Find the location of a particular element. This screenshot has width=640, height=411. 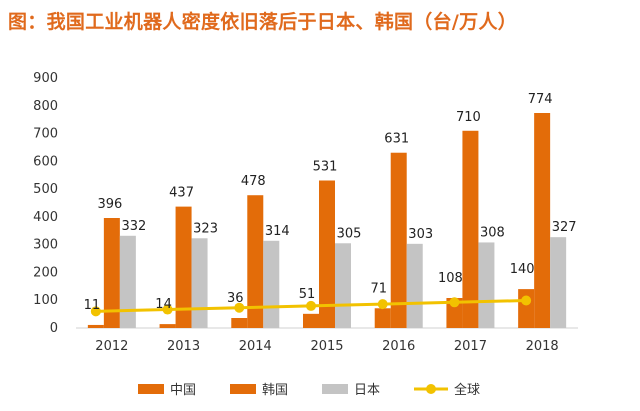

y-tick-label: 300 is located at coordinates (45, 245).